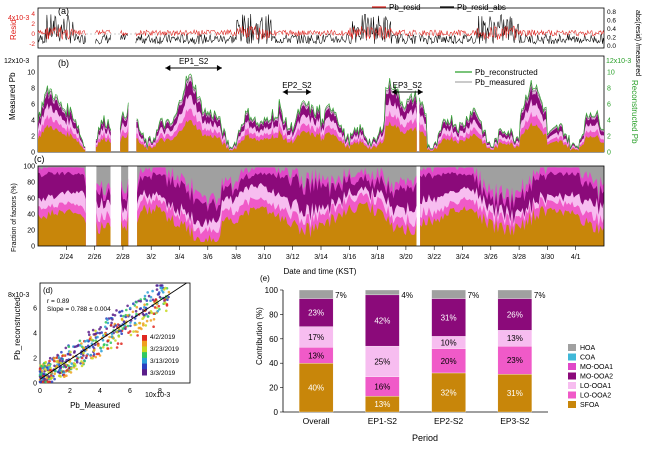 The height and width of the screenshot is (449, 647). I want to click on panel-e-data-label: 17%, so click(316, 337).